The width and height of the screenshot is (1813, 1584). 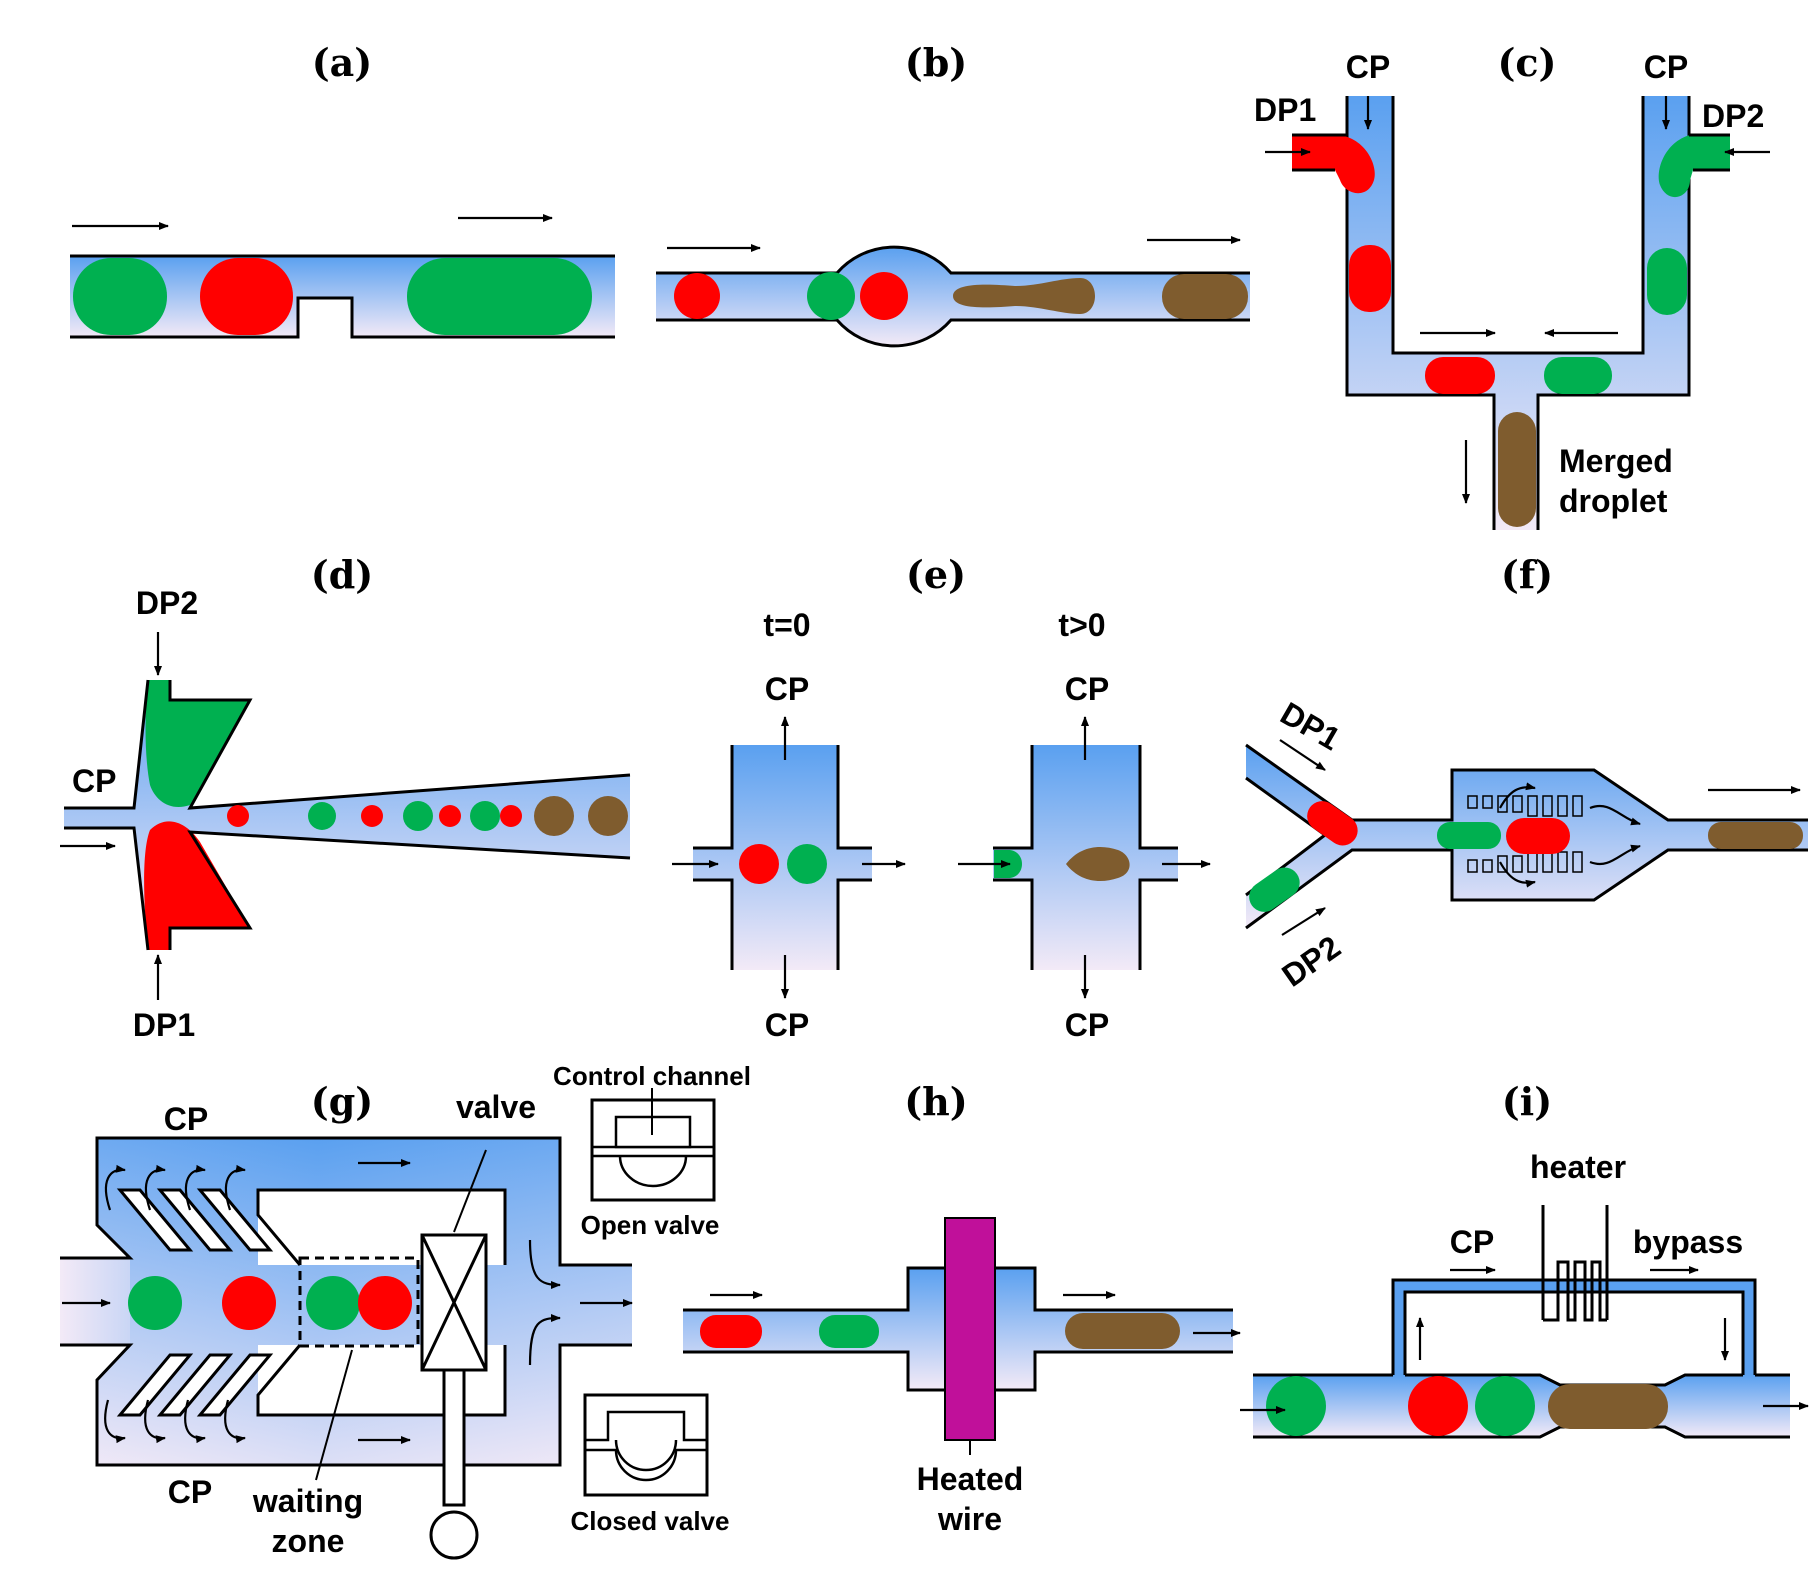 I want to click on channel-e-t0, so click(x=782, y=857).